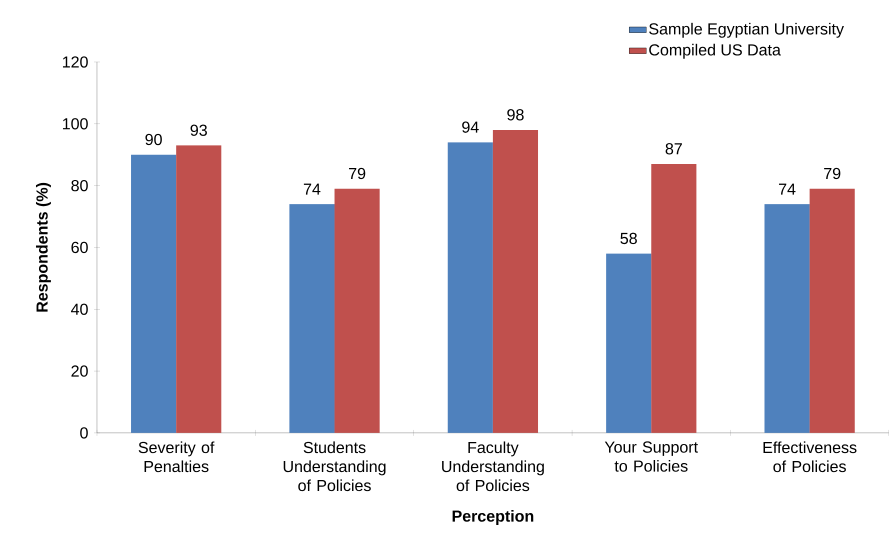 The height and width of the screenshot is (553, 889). Describe the element at coordinates (470, 127) in the screenshot. I see `data-label: 94` at that location.